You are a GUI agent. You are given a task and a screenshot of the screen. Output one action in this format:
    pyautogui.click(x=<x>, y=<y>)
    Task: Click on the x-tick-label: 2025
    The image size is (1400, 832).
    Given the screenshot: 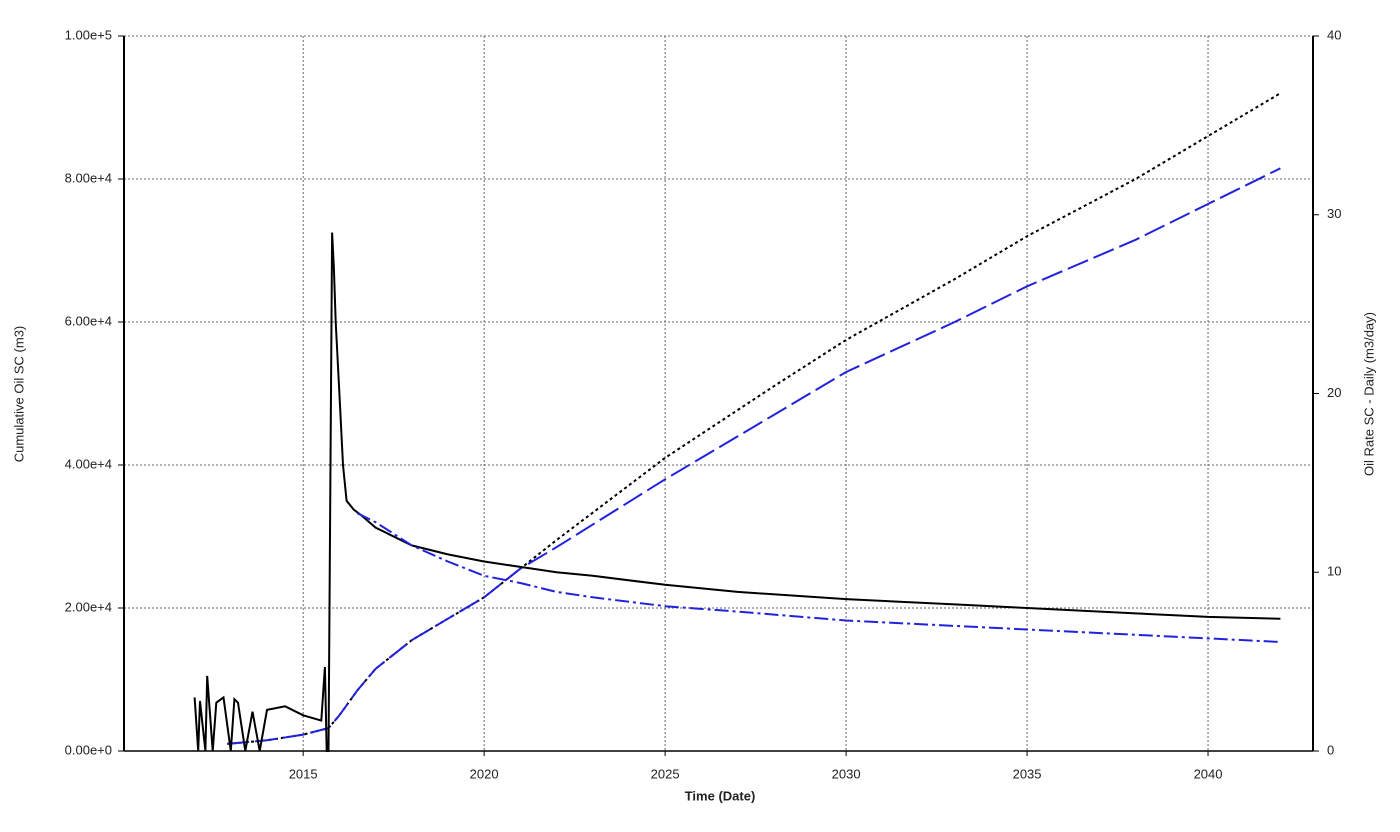 What is the action you would take?
    pyautogui.click(x=665, y=773)
    